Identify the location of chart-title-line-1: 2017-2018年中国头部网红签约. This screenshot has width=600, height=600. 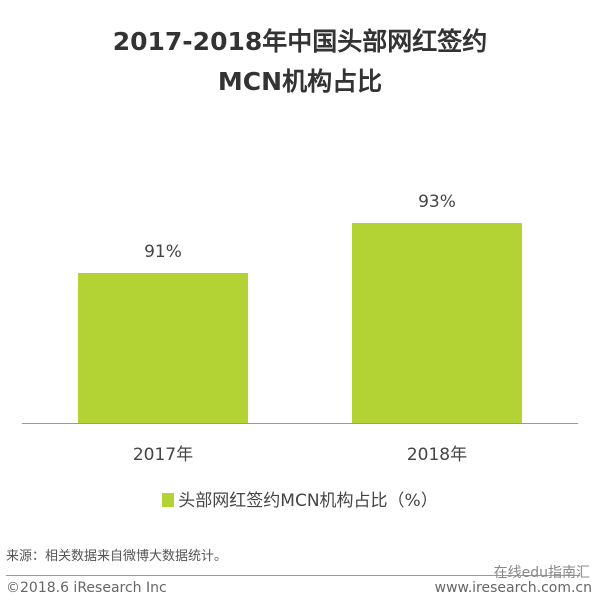
(300, 41).